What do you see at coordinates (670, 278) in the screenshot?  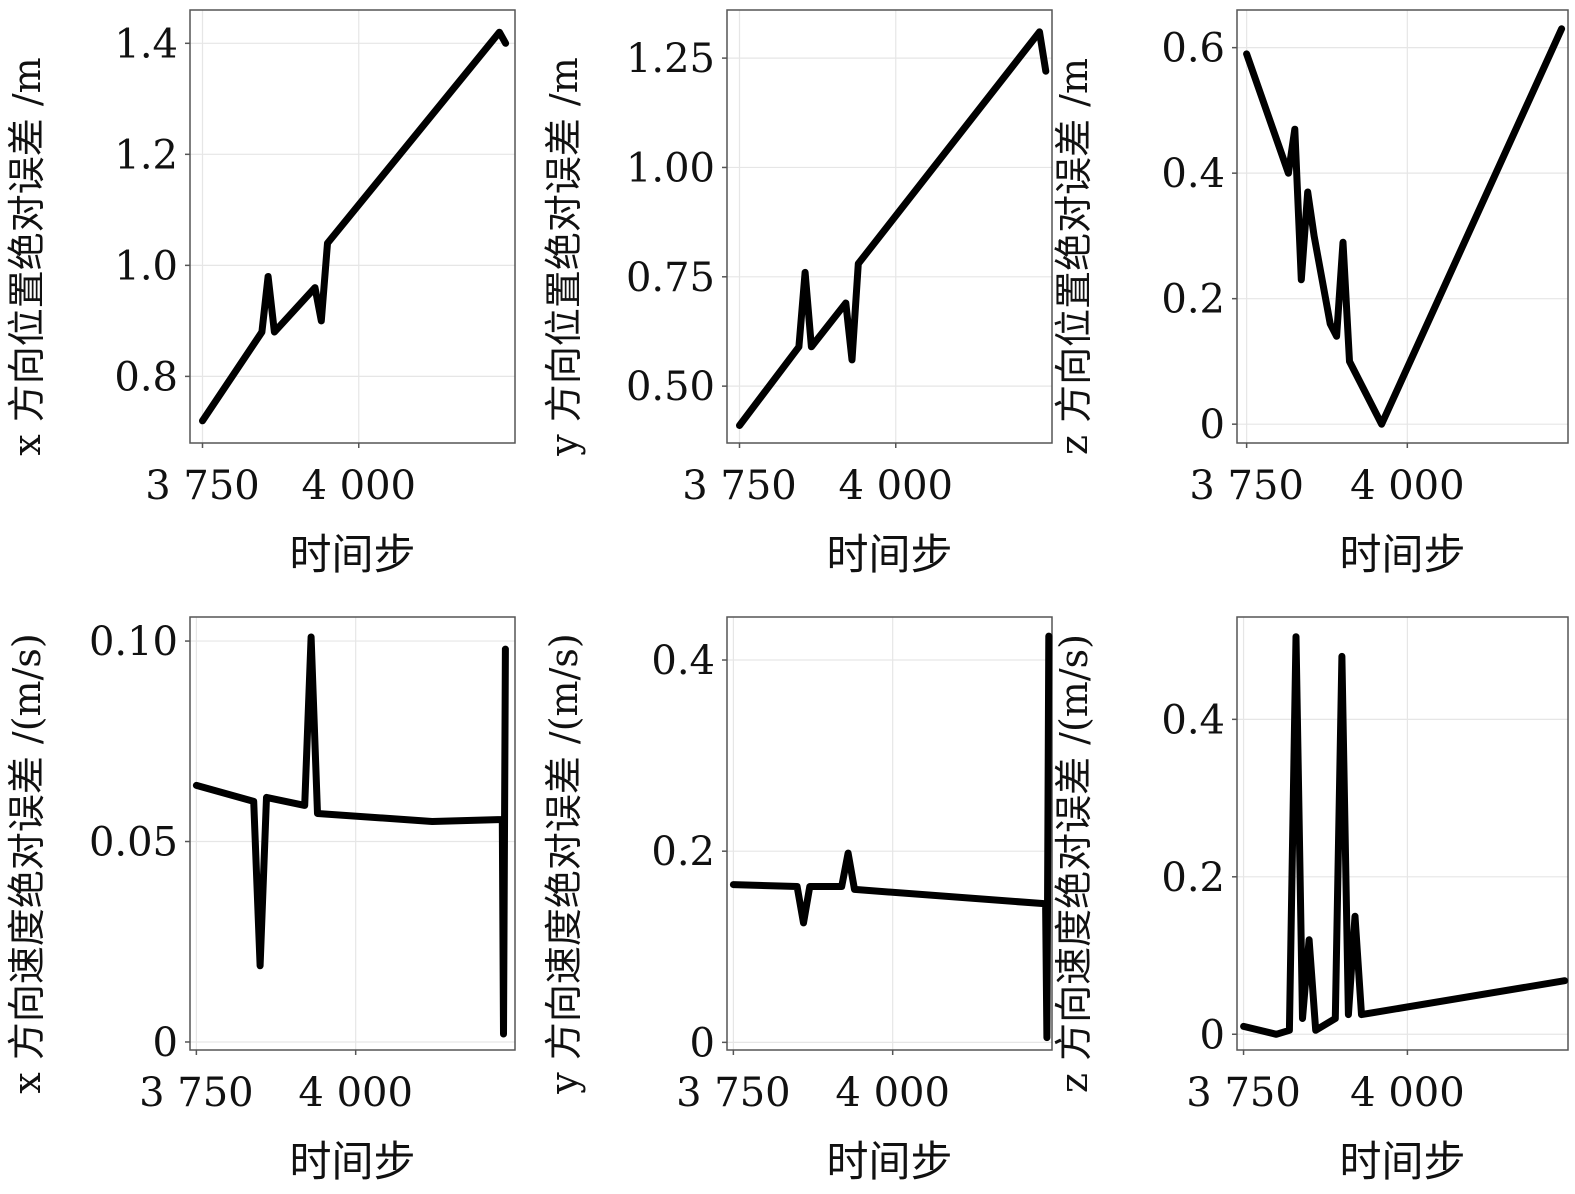 I see `y-tick-label: 0.75` at bounding box center [670, 278].